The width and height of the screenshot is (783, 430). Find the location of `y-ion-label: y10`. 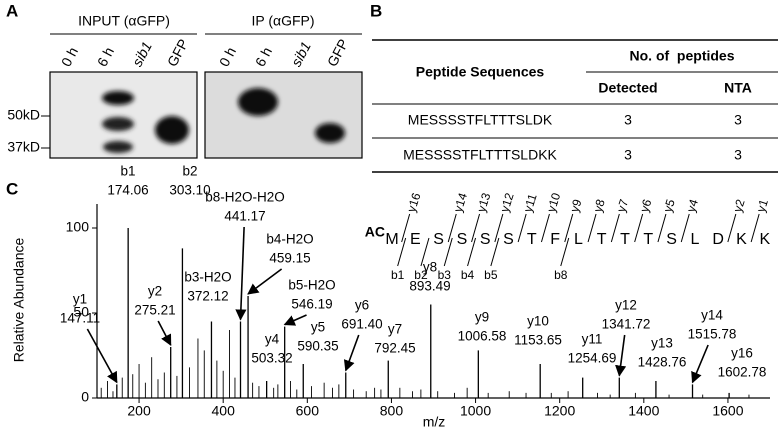

y-ion-label: y10 is located at coordinates (553, 202).